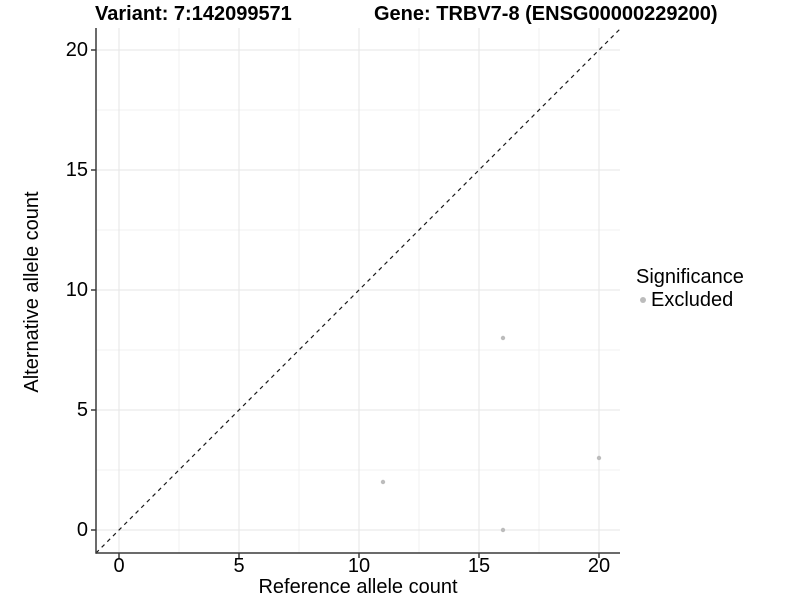 The image size is (800, 600). I want to click on legend-item-label: Excluded, so click(692, 300).